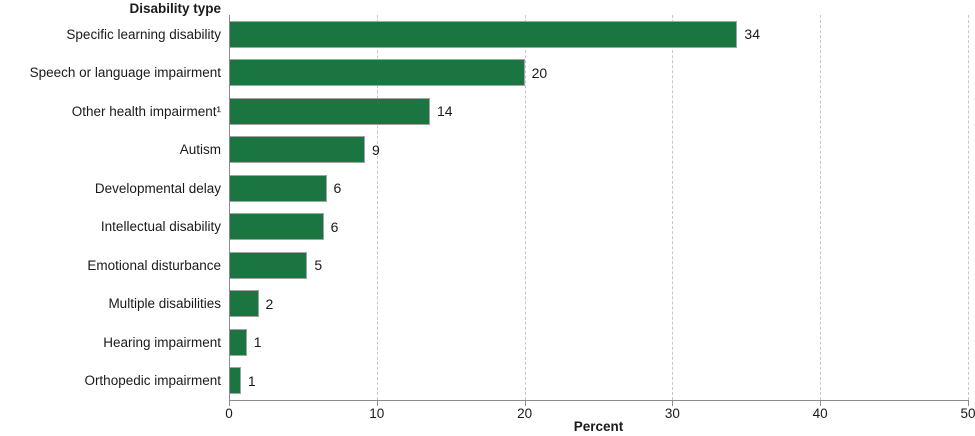  I want to click on bar-track: 9, so click(598, 150).